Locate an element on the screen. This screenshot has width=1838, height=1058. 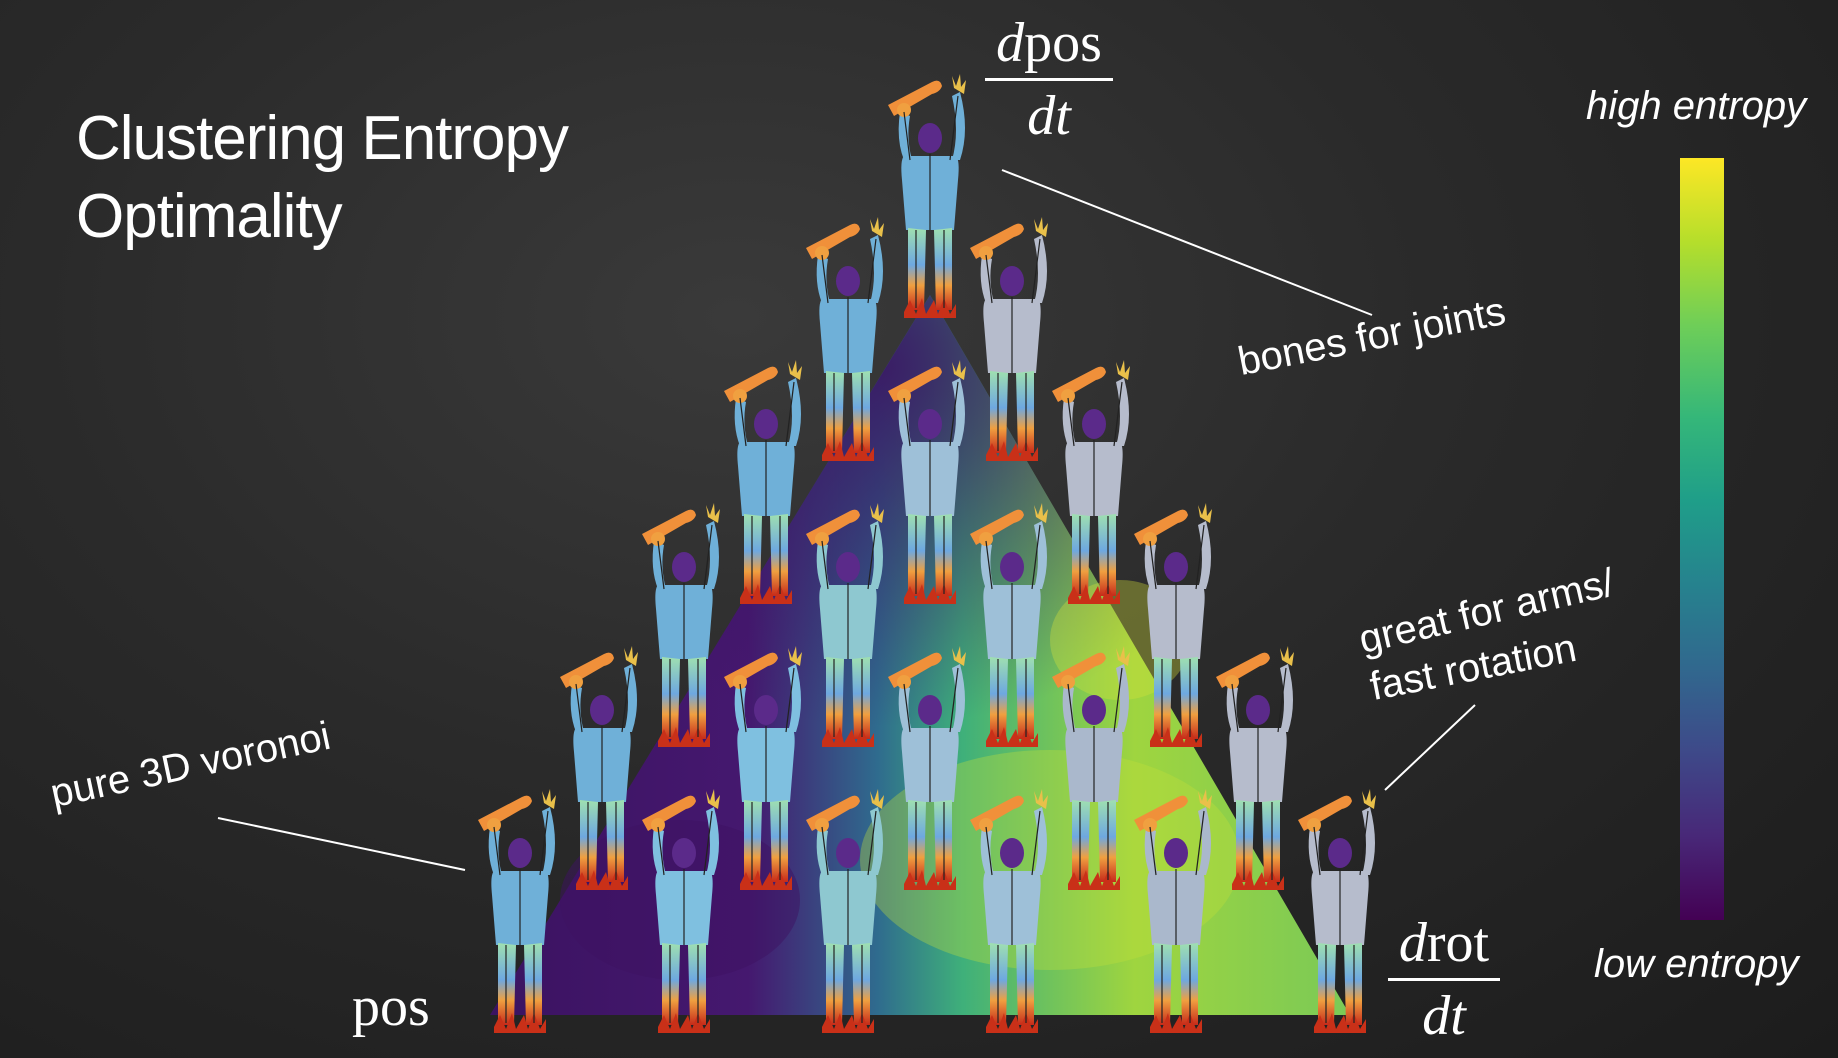
br-num: rot is located at coordinates (1458, 943).